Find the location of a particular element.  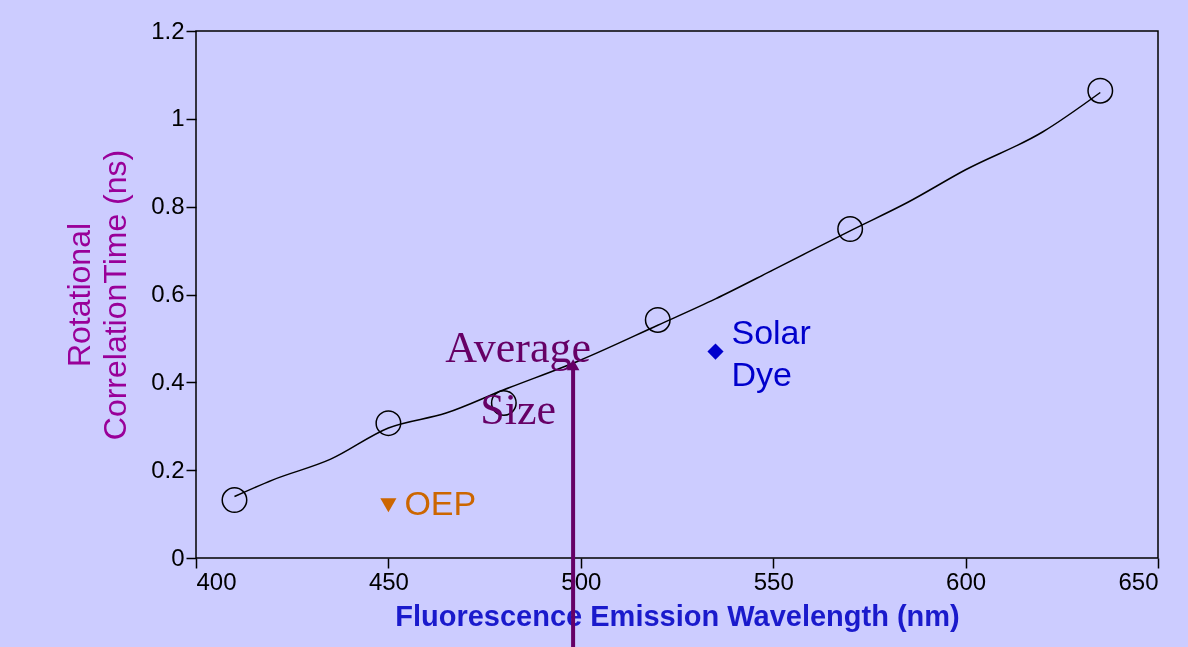

x-tick-label: 450 is located at coordinates (388, 581).